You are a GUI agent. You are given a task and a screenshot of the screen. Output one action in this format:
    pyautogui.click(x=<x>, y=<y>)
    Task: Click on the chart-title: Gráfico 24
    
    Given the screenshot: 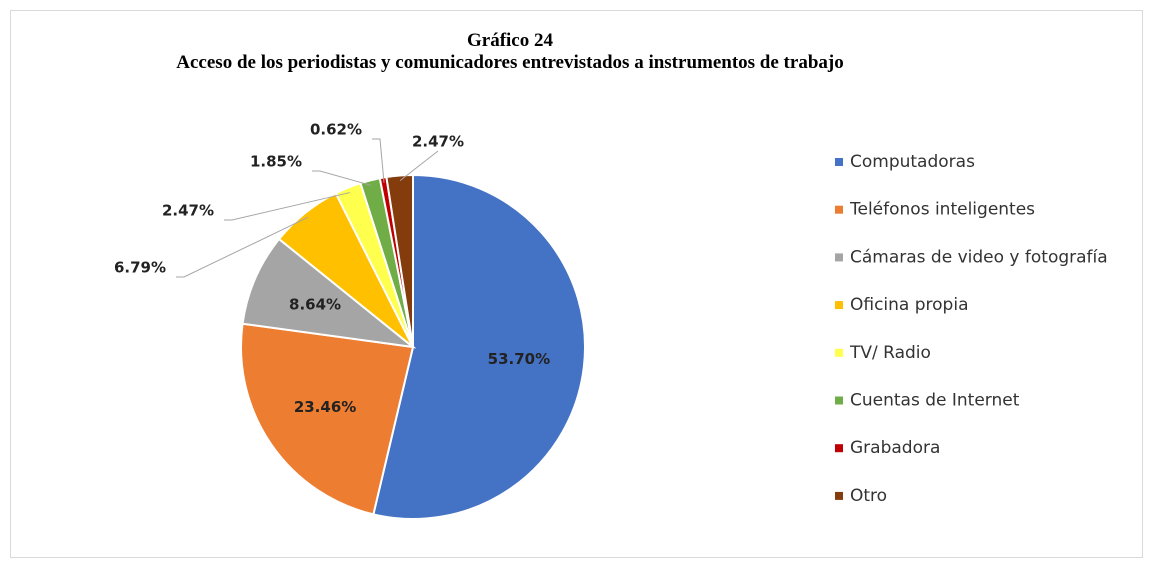 What is the action you would take?
    pyautogui.click(x=509, y=40)
    